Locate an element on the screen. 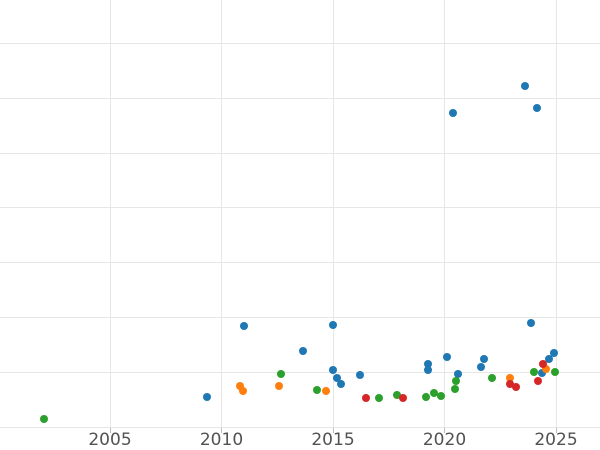 This screenshot has height=450, width=600. x-axis-line is located at coordinates (300, 427).